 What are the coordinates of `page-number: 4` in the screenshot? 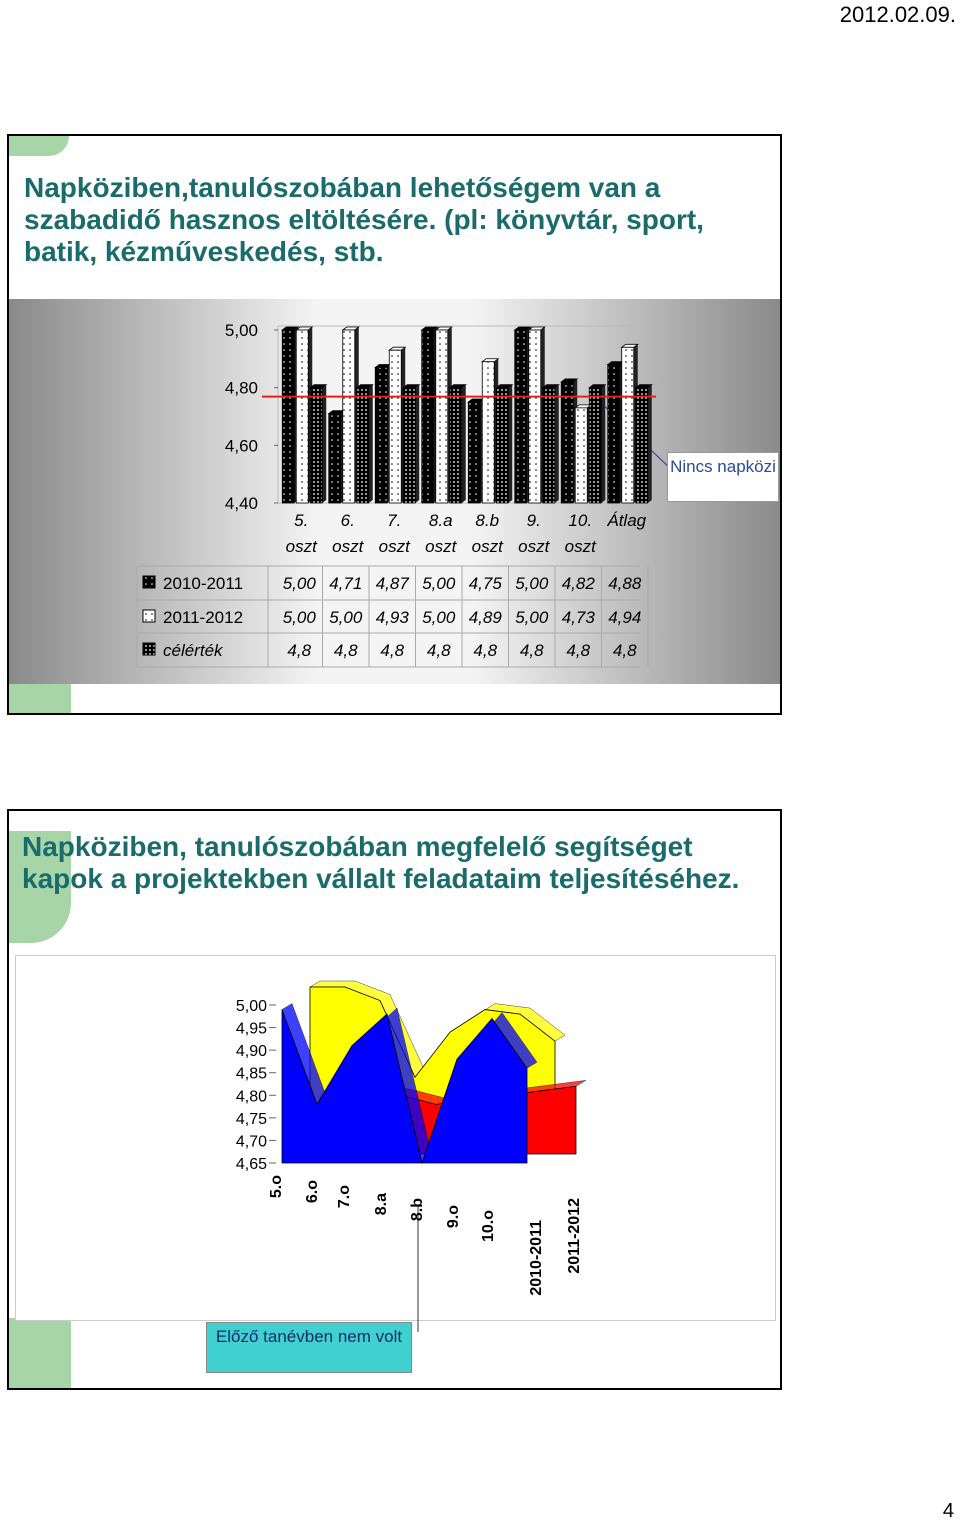 It's located at (948, 1511).